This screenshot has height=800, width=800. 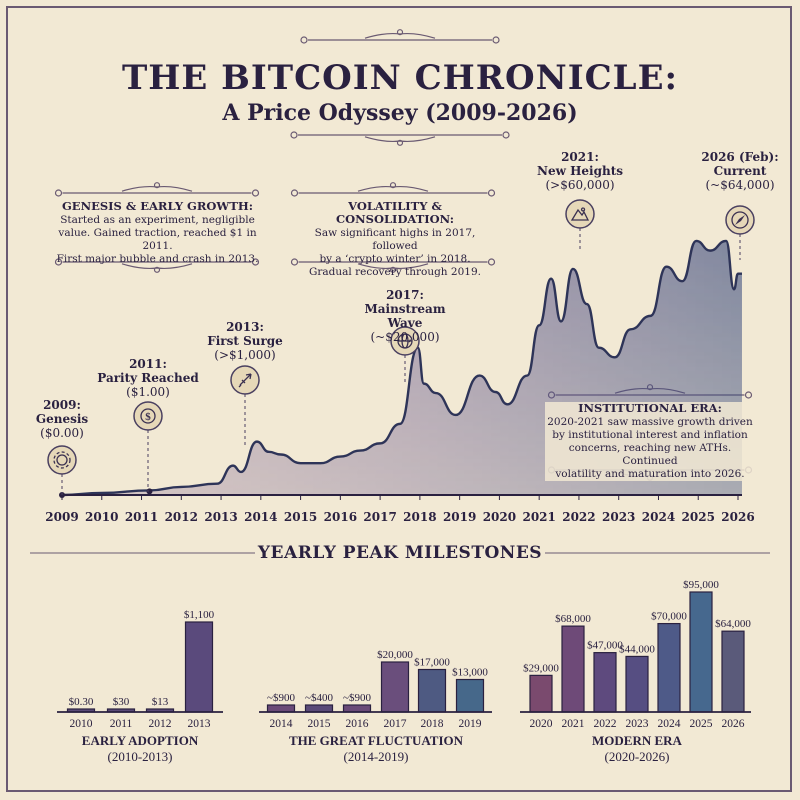 What do you see at coordinates (395, 272) in the screenshot?
I see `box-line: Gradual recovery through 2019.` at bounding box center [395, 272].